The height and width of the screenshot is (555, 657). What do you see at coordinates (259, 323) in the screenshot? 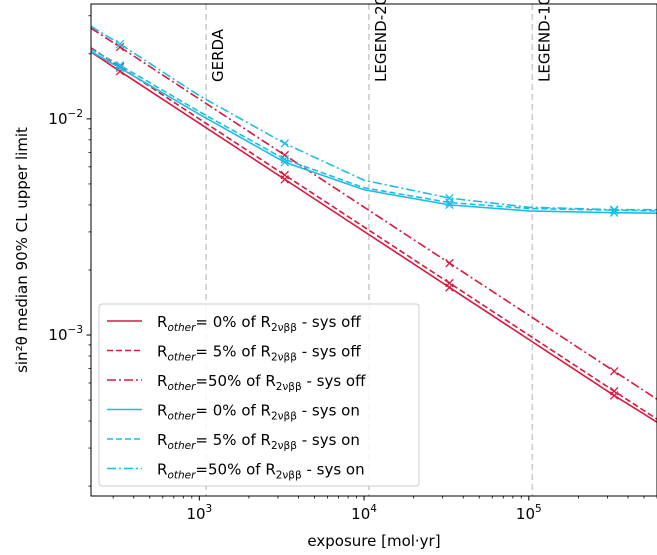
I see `legend-label-0: Rother= 0% of R2νββ - sys off` at bounding box center [259, 323].